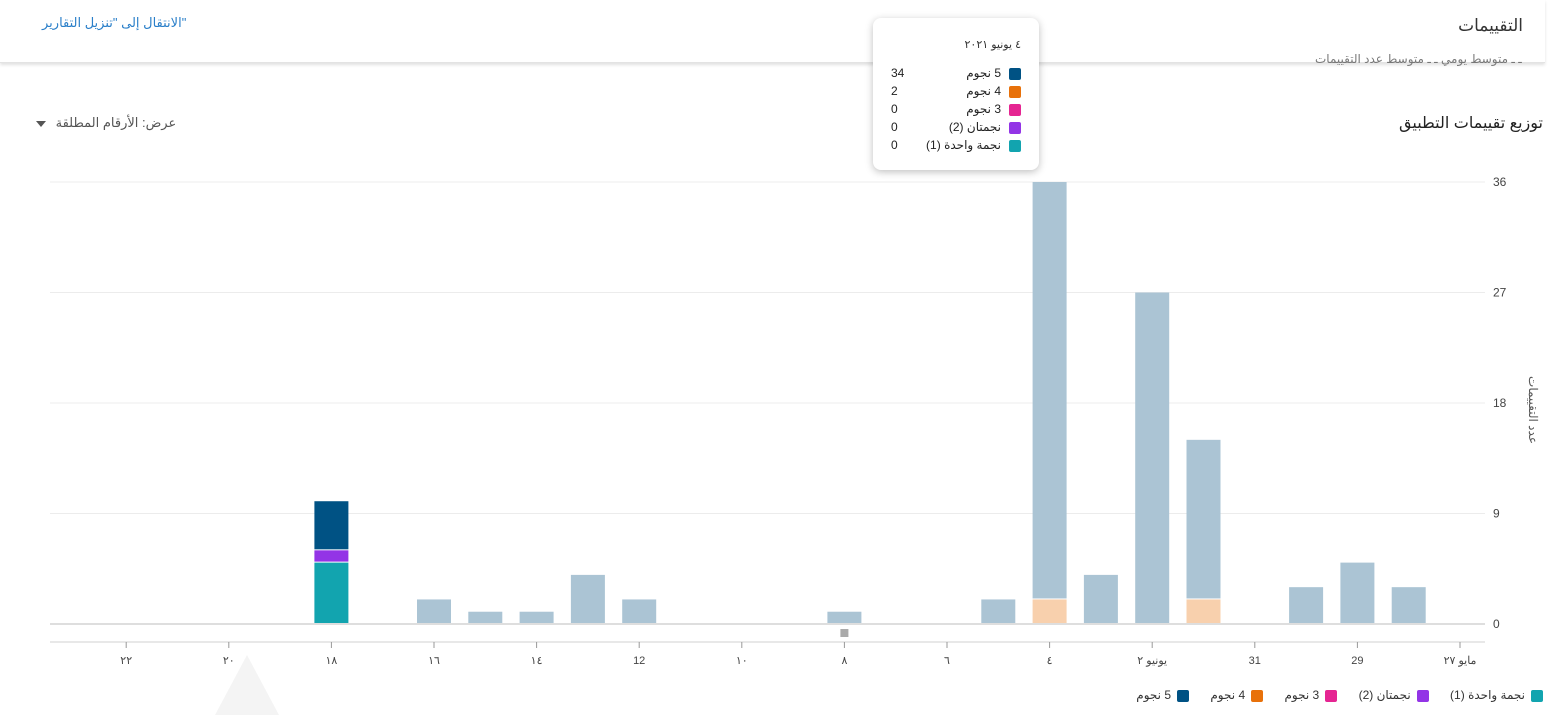 The image size is (1565, 715). I want to click on legend-item-one-star: نجمة واحدة (1), so click(1496, 695).